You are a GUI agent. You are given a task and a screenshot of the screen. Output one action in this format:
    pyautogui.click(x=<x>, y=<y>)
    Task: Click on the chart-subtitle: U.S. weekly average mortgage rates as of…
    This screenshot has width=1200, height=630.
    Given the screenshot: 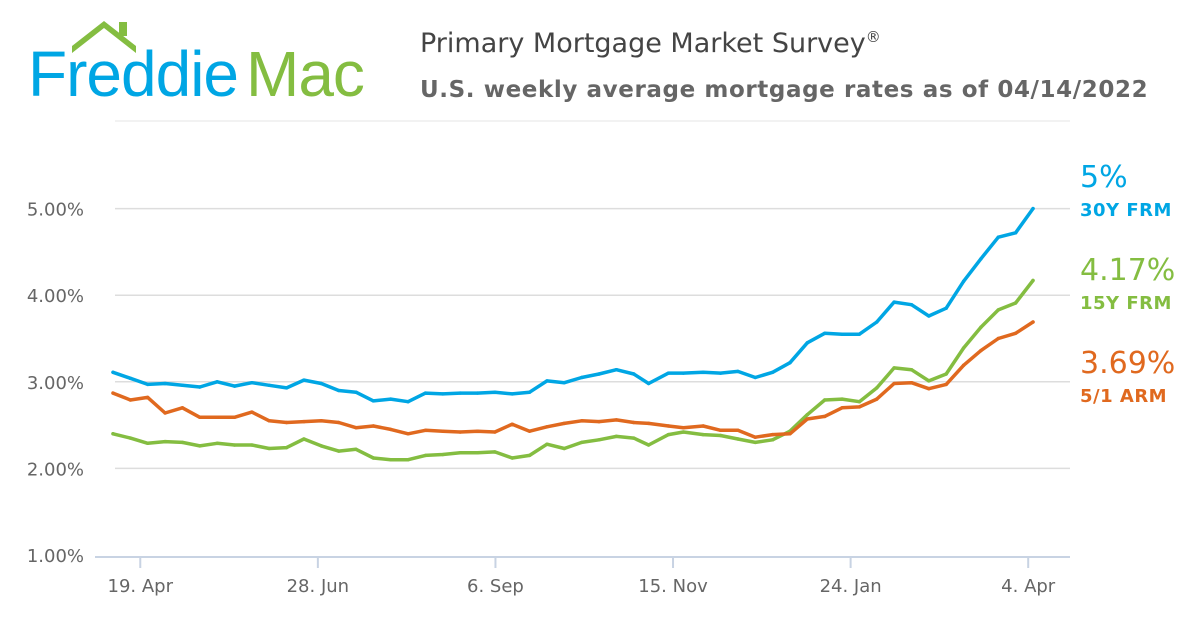 What is the action you would take?
    pyautogui.click(x=784, y=90)
    